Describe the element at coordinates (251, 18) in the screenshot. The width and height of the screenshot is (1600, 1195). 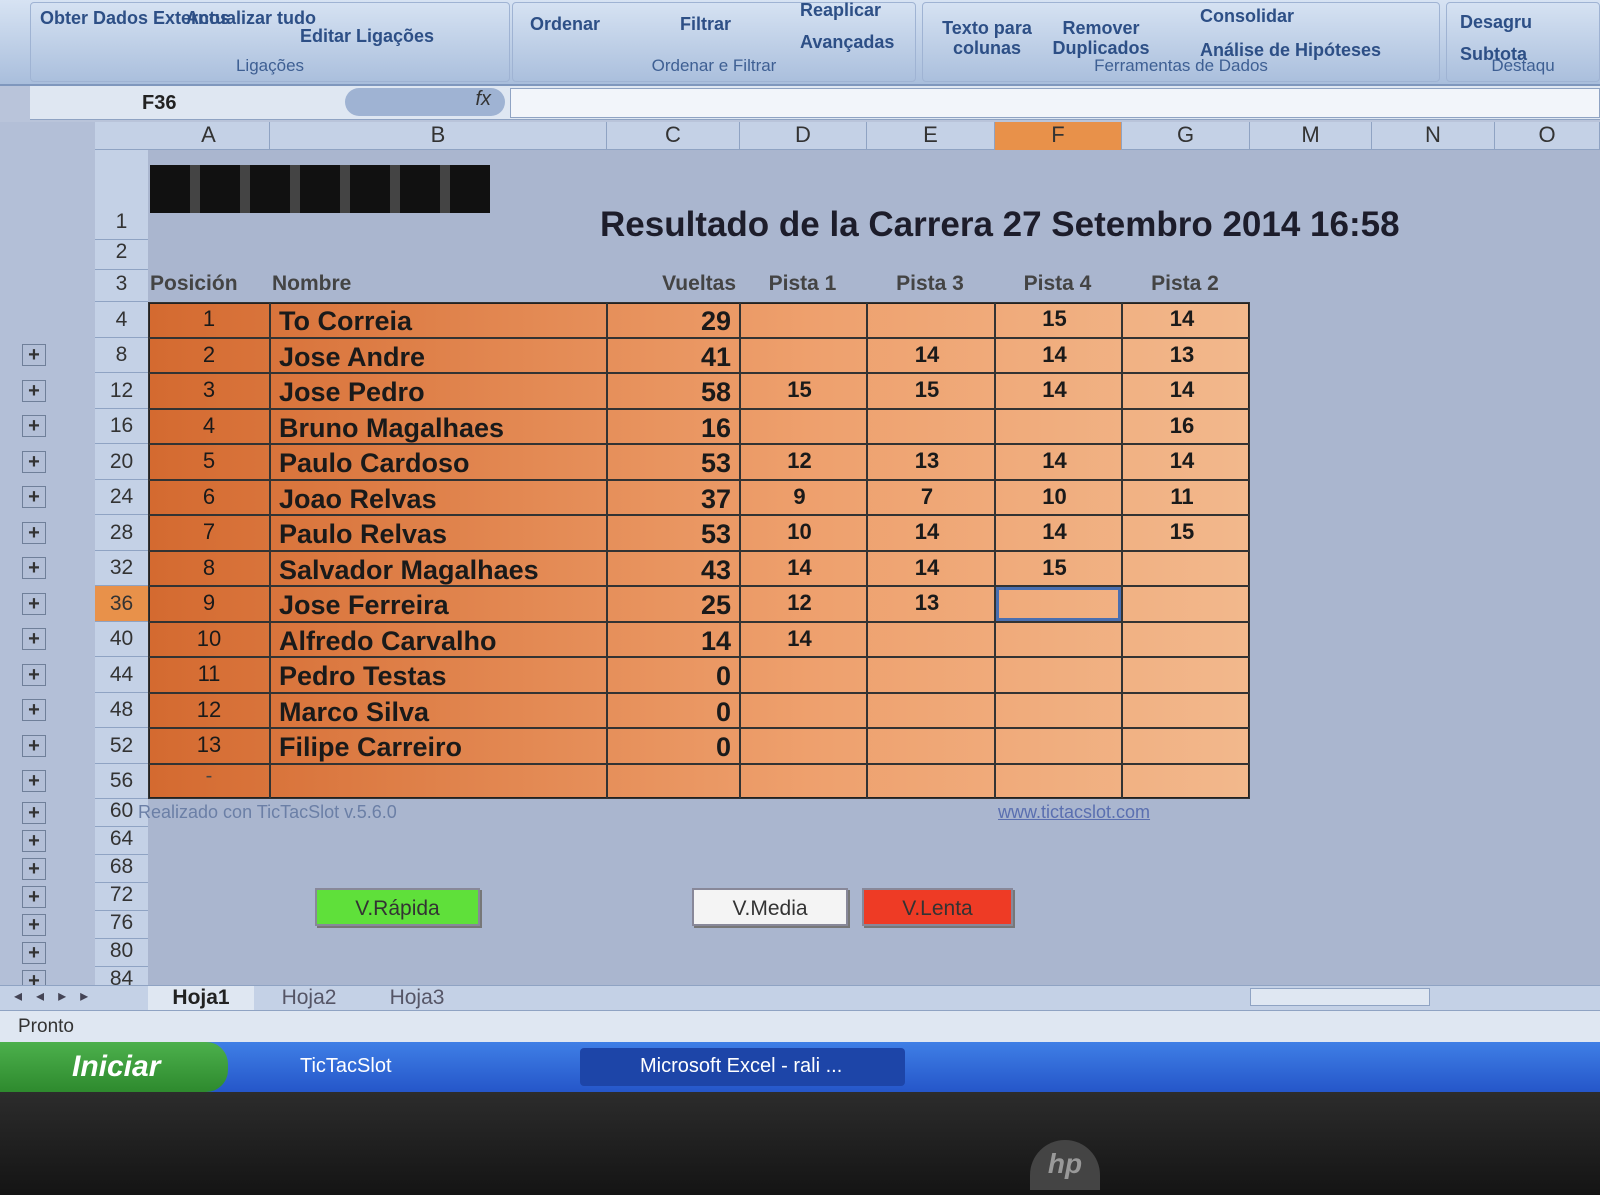
I see `ribbon-button: Actualizar tudo` at that location.